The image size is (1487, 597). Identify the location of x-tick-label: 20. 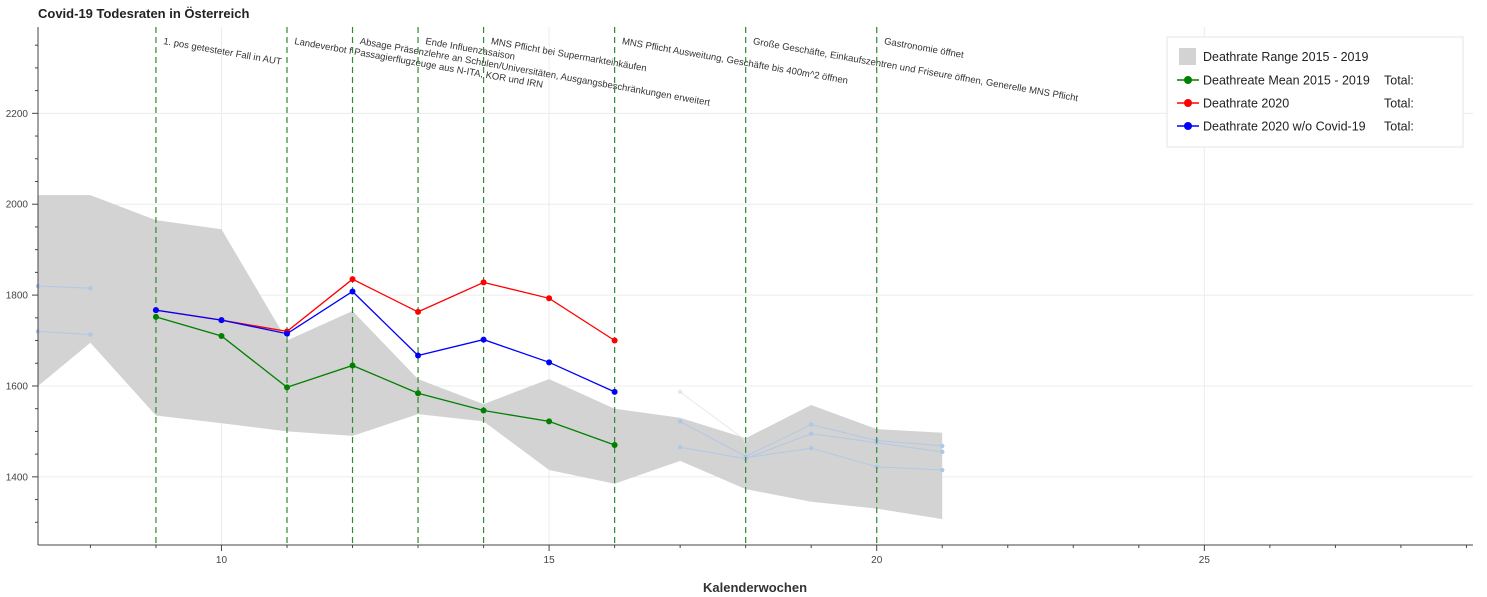
(877, 560).